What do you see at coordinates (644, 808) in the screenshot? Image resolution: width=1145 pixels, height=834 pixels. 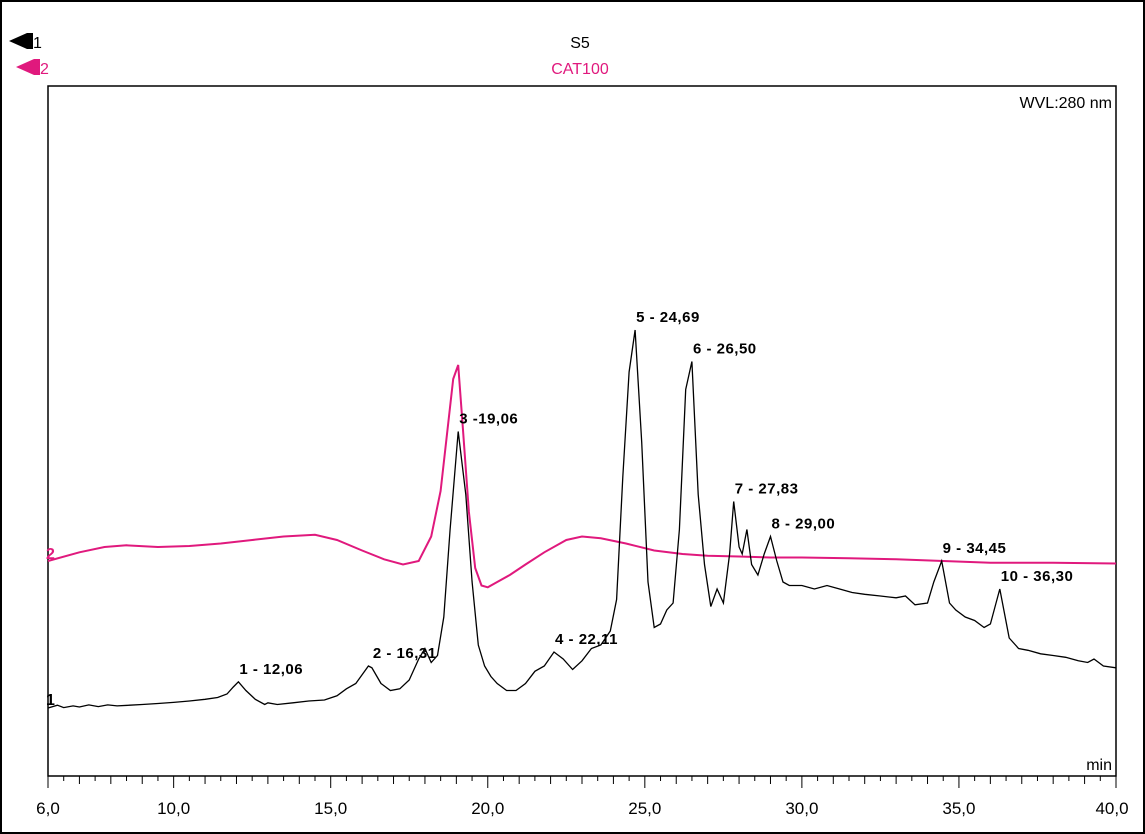 I see `x-tick-label: 25,0` at bounding box center [644, 808].